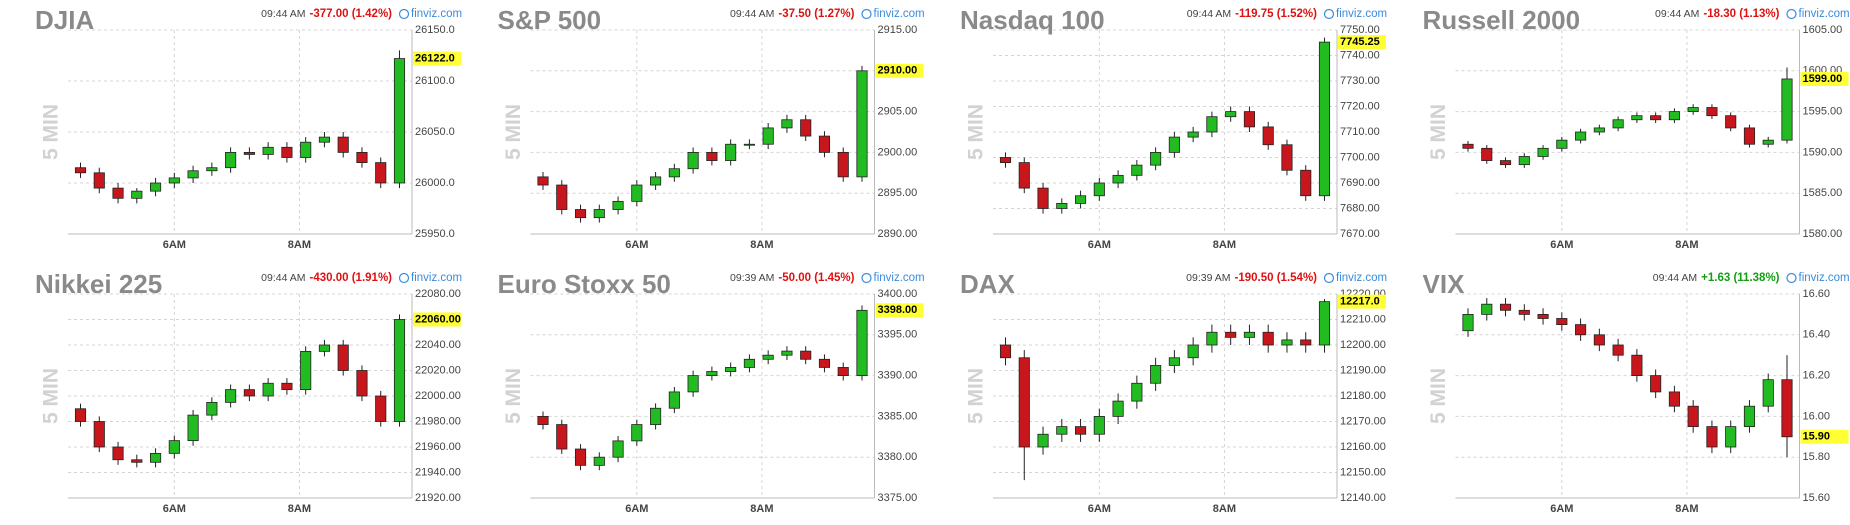 Image resolution: width=1850 pixels, height=525 pixels. Describe the element at coordinates (438, 396) in the screenshot. I see `y-tick-label: 22000.00` at that location.